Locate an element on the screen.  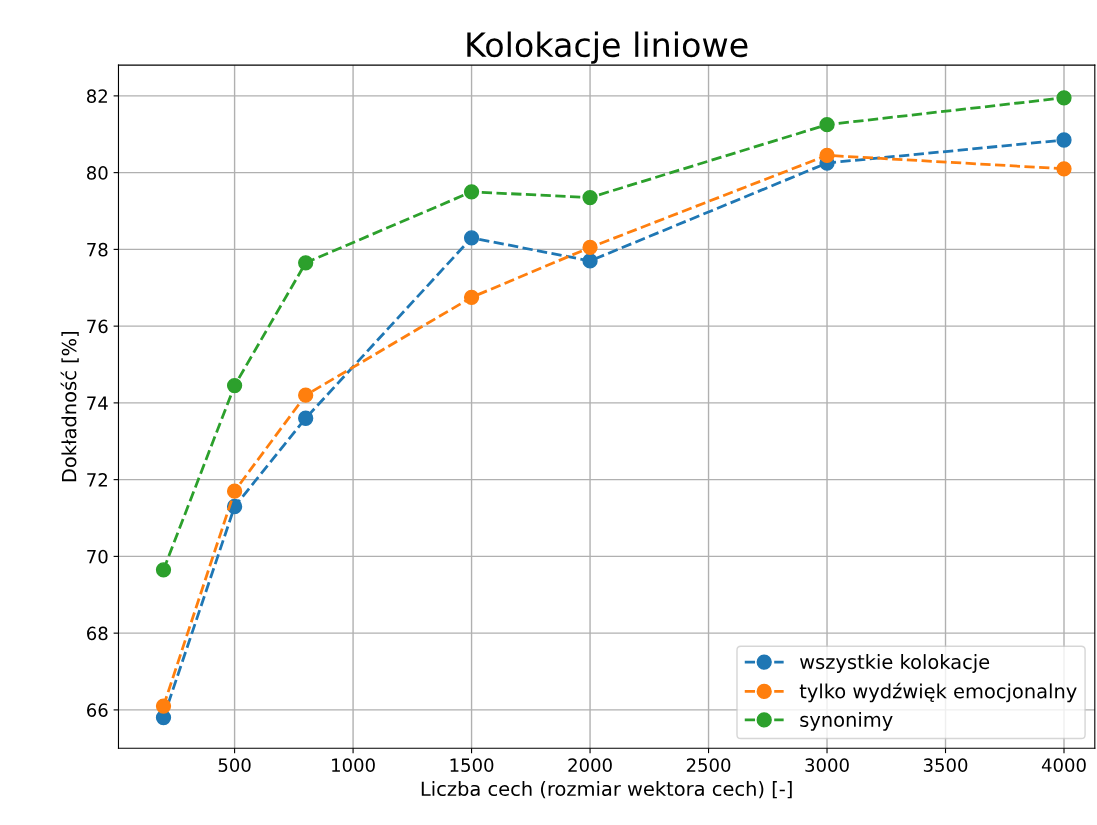
chart-title: Kolokacje liniowe is located at coordinates (607, 47).